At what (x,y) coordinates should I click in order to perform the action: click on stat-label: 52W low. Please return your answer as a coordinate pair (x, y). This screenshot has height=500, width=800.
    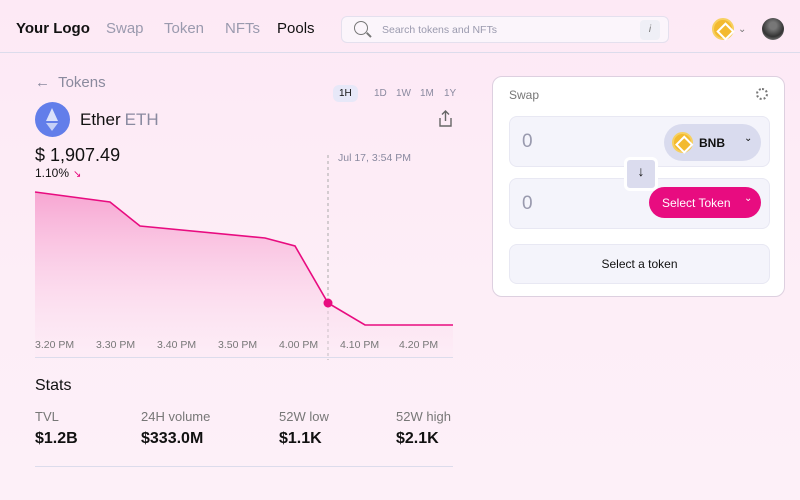
    Looking at the image, I should click on (304, 416).